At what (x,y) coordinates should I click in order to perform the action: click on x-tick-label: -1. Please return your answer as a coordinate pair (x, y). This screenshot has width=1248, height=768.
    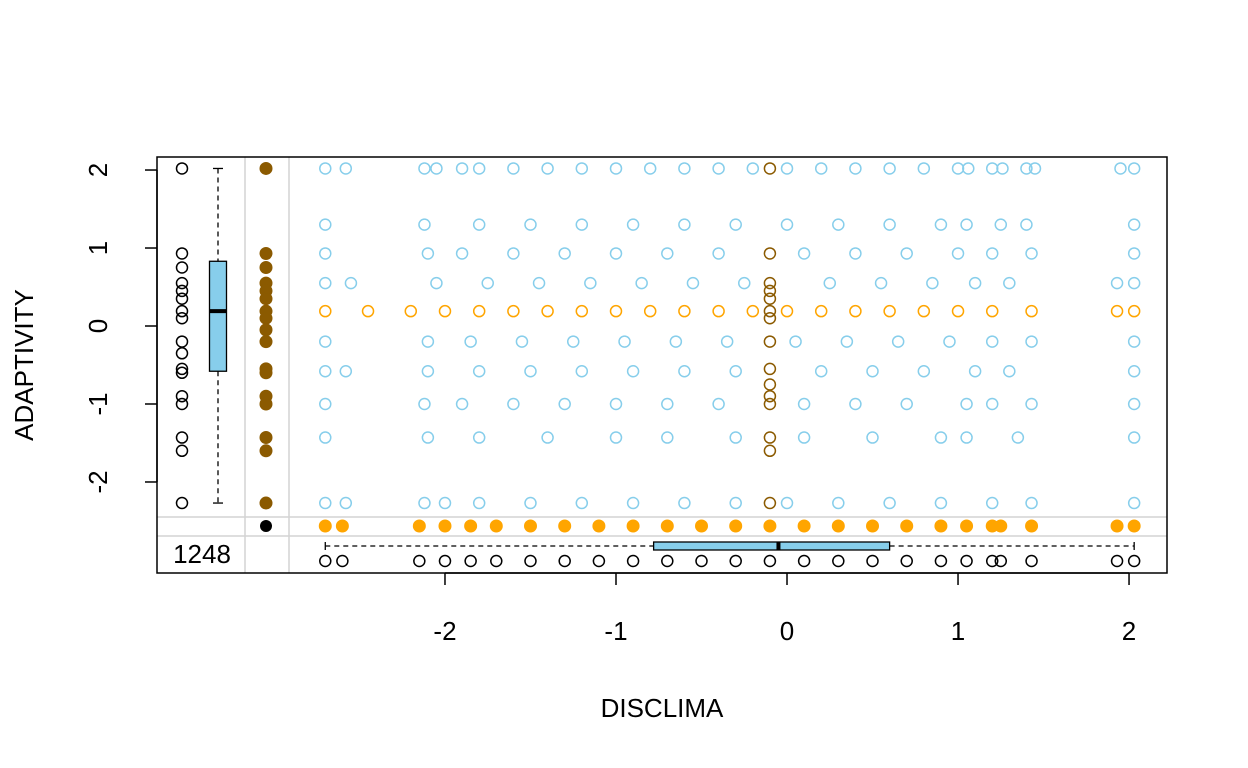
    Looking at the image, I should click on (615, 631).